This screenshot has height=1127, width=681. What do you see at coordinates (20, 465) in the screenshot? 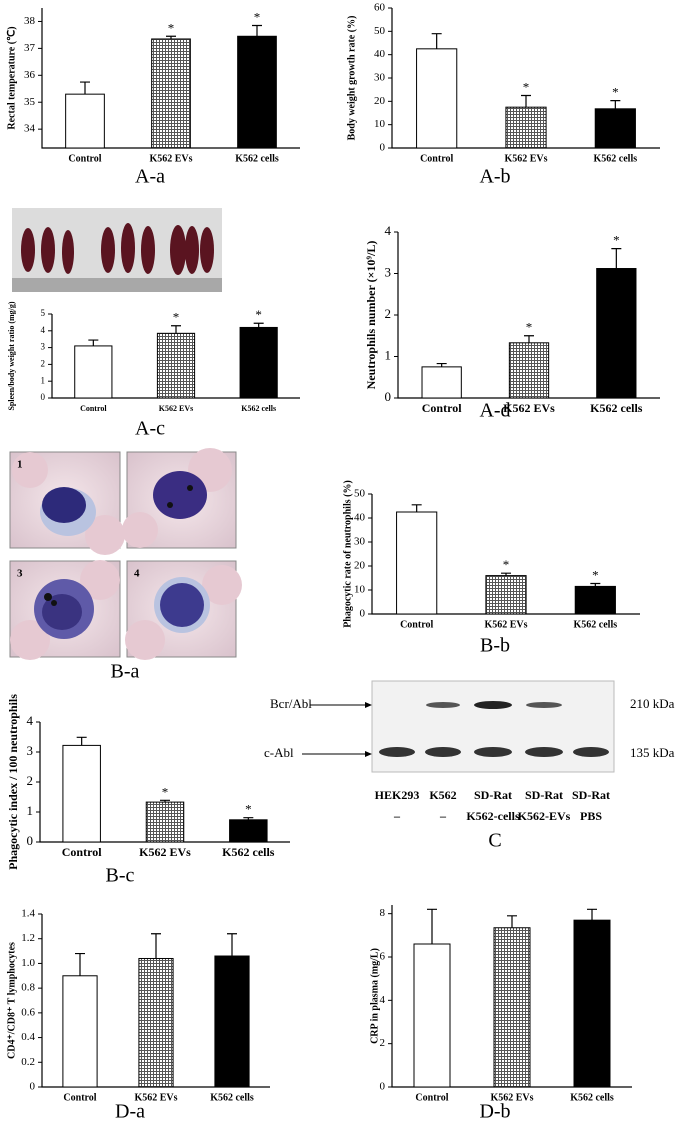
I see `micrograph-number: 1` at bounding box center [20, 465].